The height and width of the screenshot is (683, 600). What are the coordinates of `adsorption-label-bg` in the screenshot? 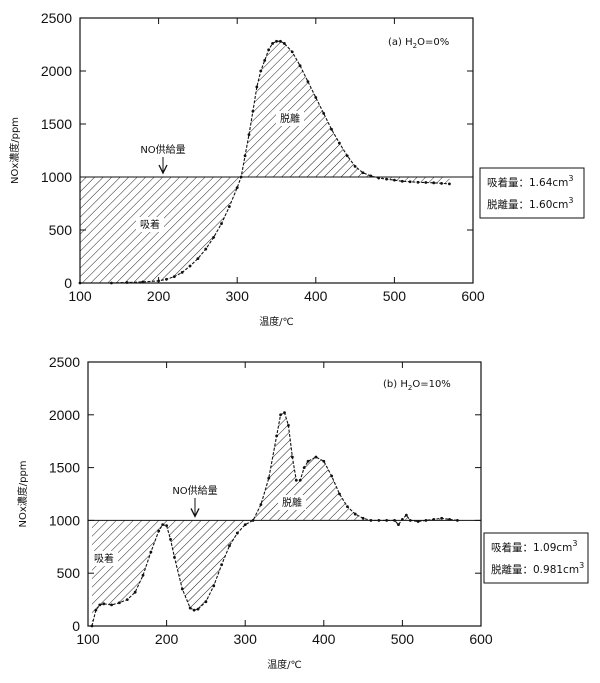 It's located at (104, 558).